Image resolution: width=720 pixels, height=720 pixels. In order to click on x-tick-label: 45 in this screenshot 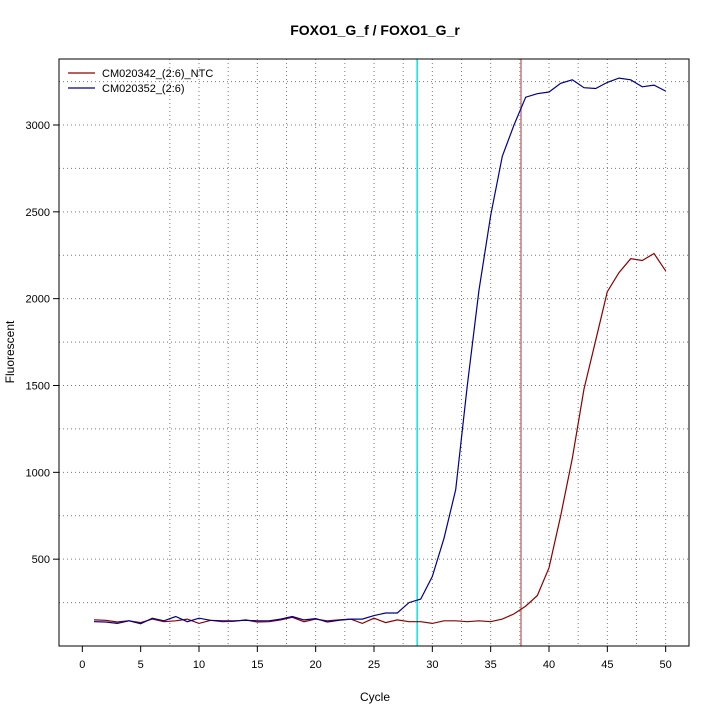, I will do `click(607, 665)`.